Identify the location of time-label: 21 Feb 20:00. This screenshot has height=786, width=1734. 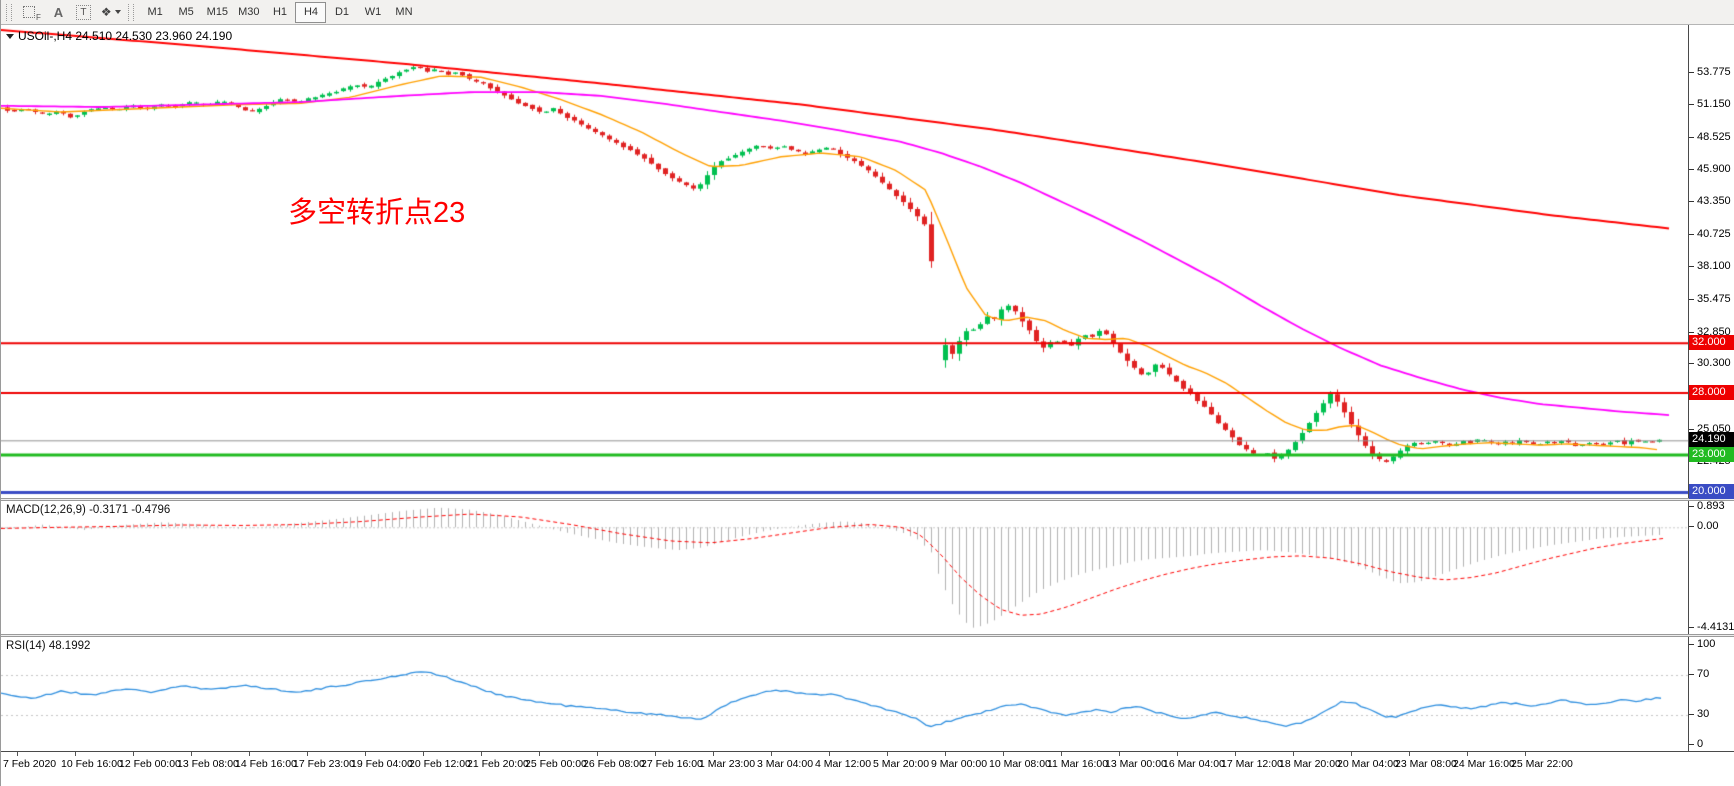
(498, 764).